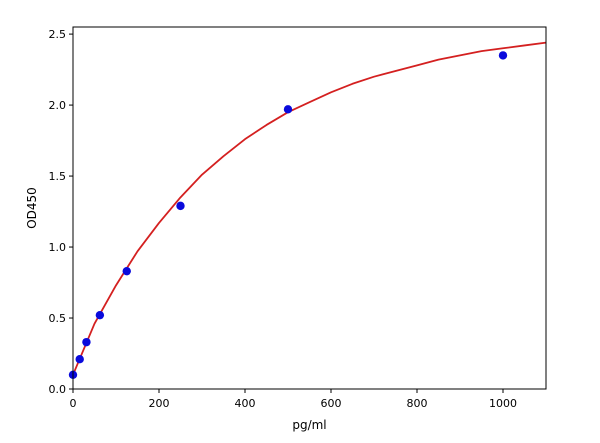 The height and width of the screenshot is (443, 600). I want to click on y-axis-ticks: 0.0 0.5 1.0 1.5 2.0 2.5, so click(61, 212).